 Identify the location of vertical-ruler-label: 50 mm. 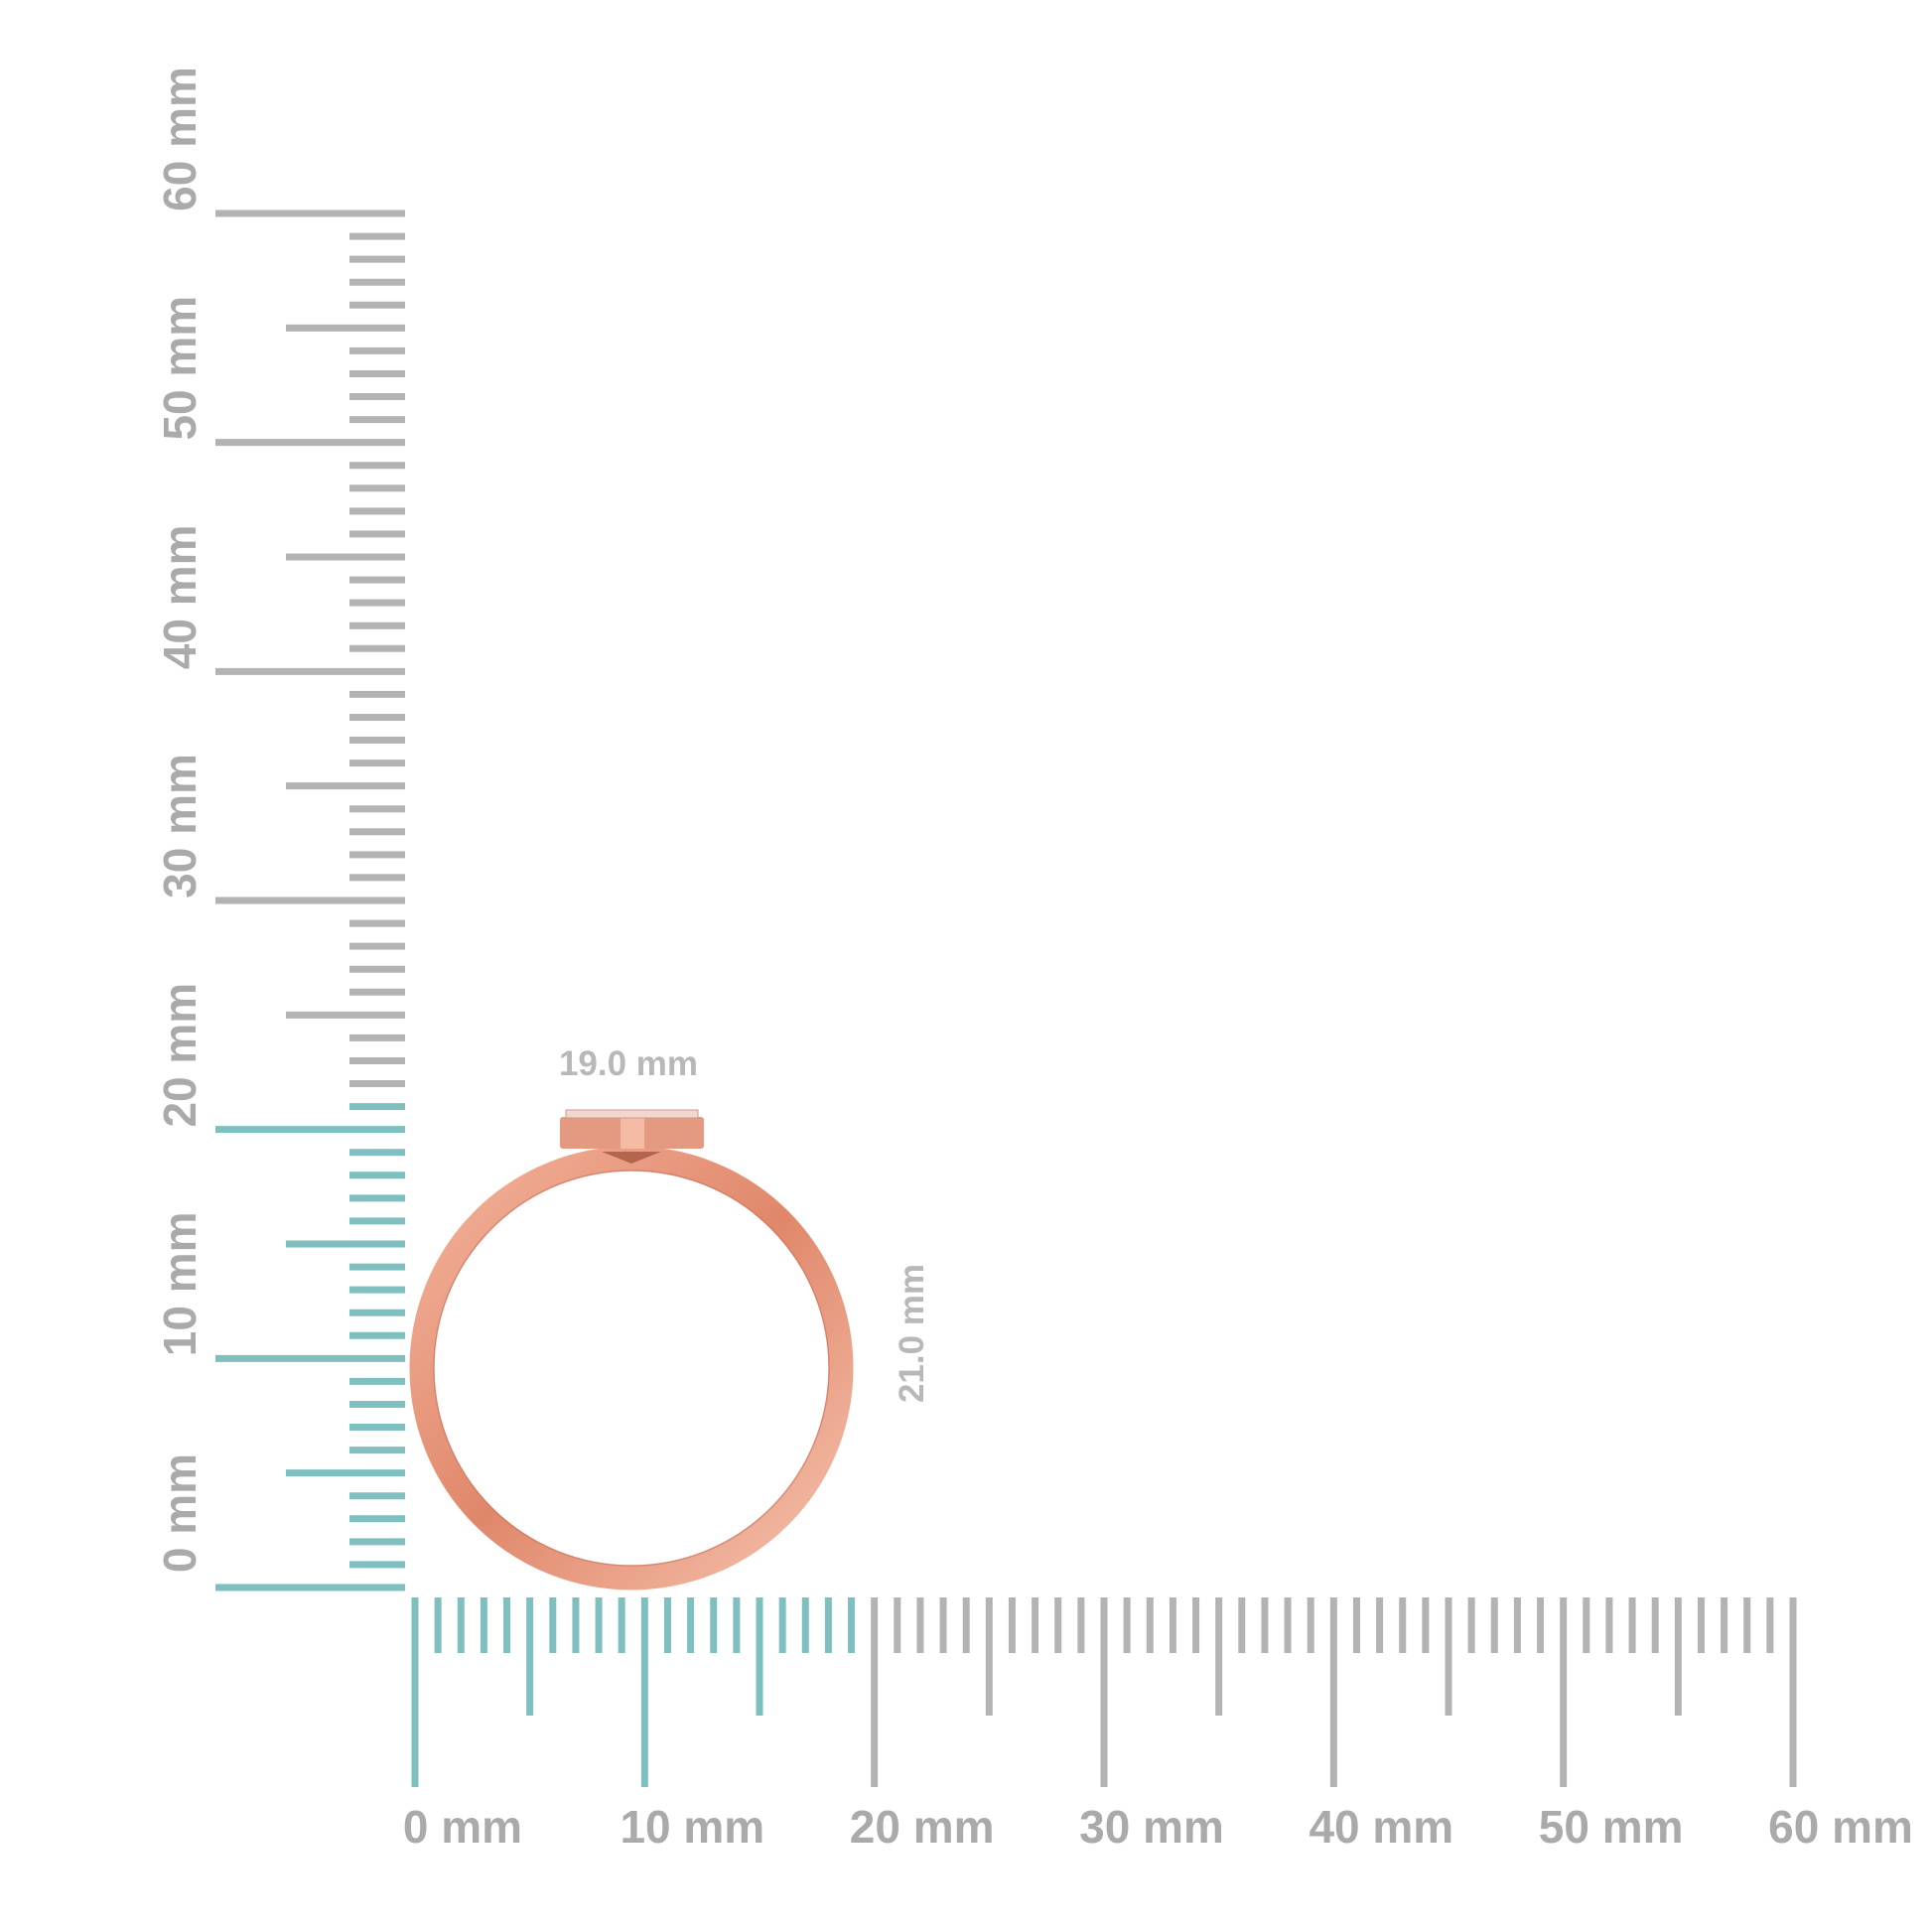
(180, 369).